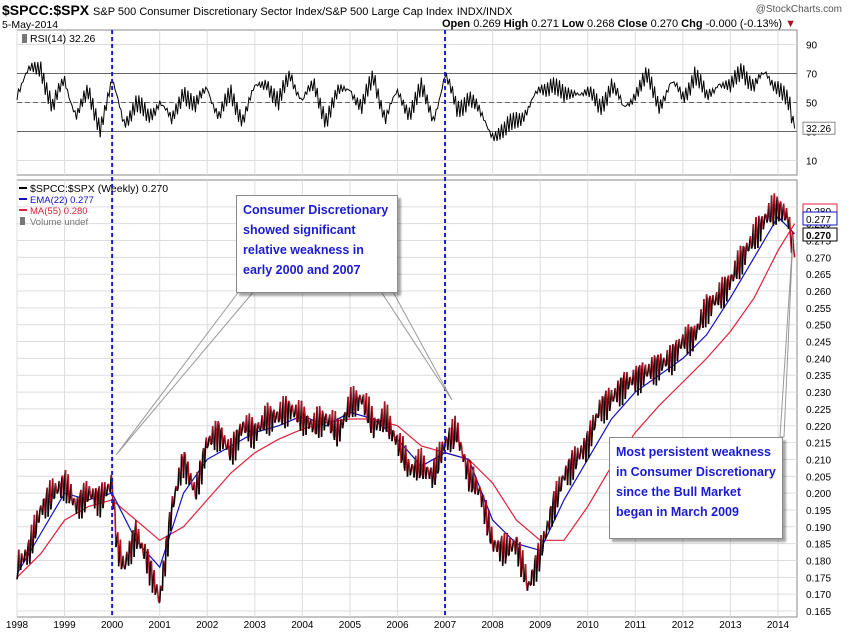 Image resolution: width=850 pixels, height=633 pixels. What do you see at coordinates (791, 24) in the screenshot?
I see `down-arrow-icon: ▼` at bounding box center [791, 24].